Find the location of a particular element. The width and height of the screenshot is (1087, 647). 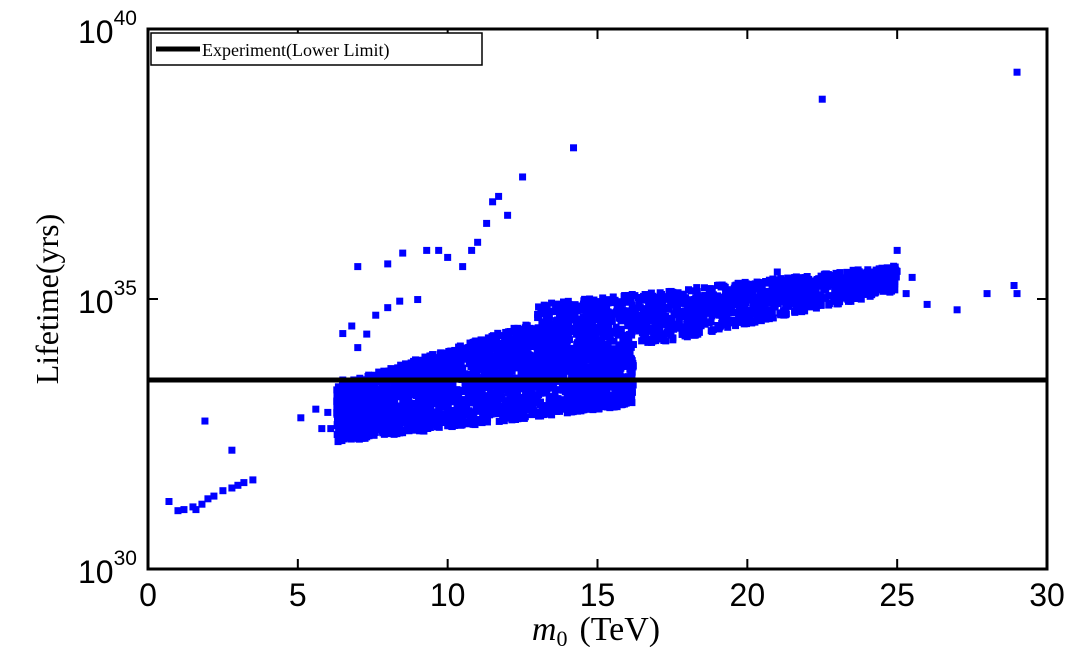

x-tick-label: 30 is located at coordinates (1047, 595).